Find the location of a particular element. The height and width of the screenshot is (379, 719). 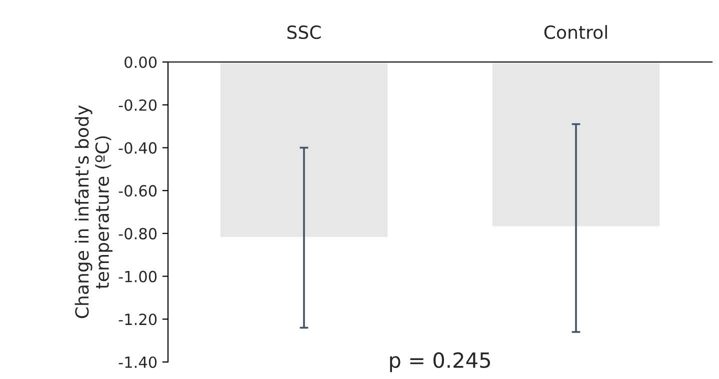

y-tick-label: -0.20 is located at coordinates (137, 105).